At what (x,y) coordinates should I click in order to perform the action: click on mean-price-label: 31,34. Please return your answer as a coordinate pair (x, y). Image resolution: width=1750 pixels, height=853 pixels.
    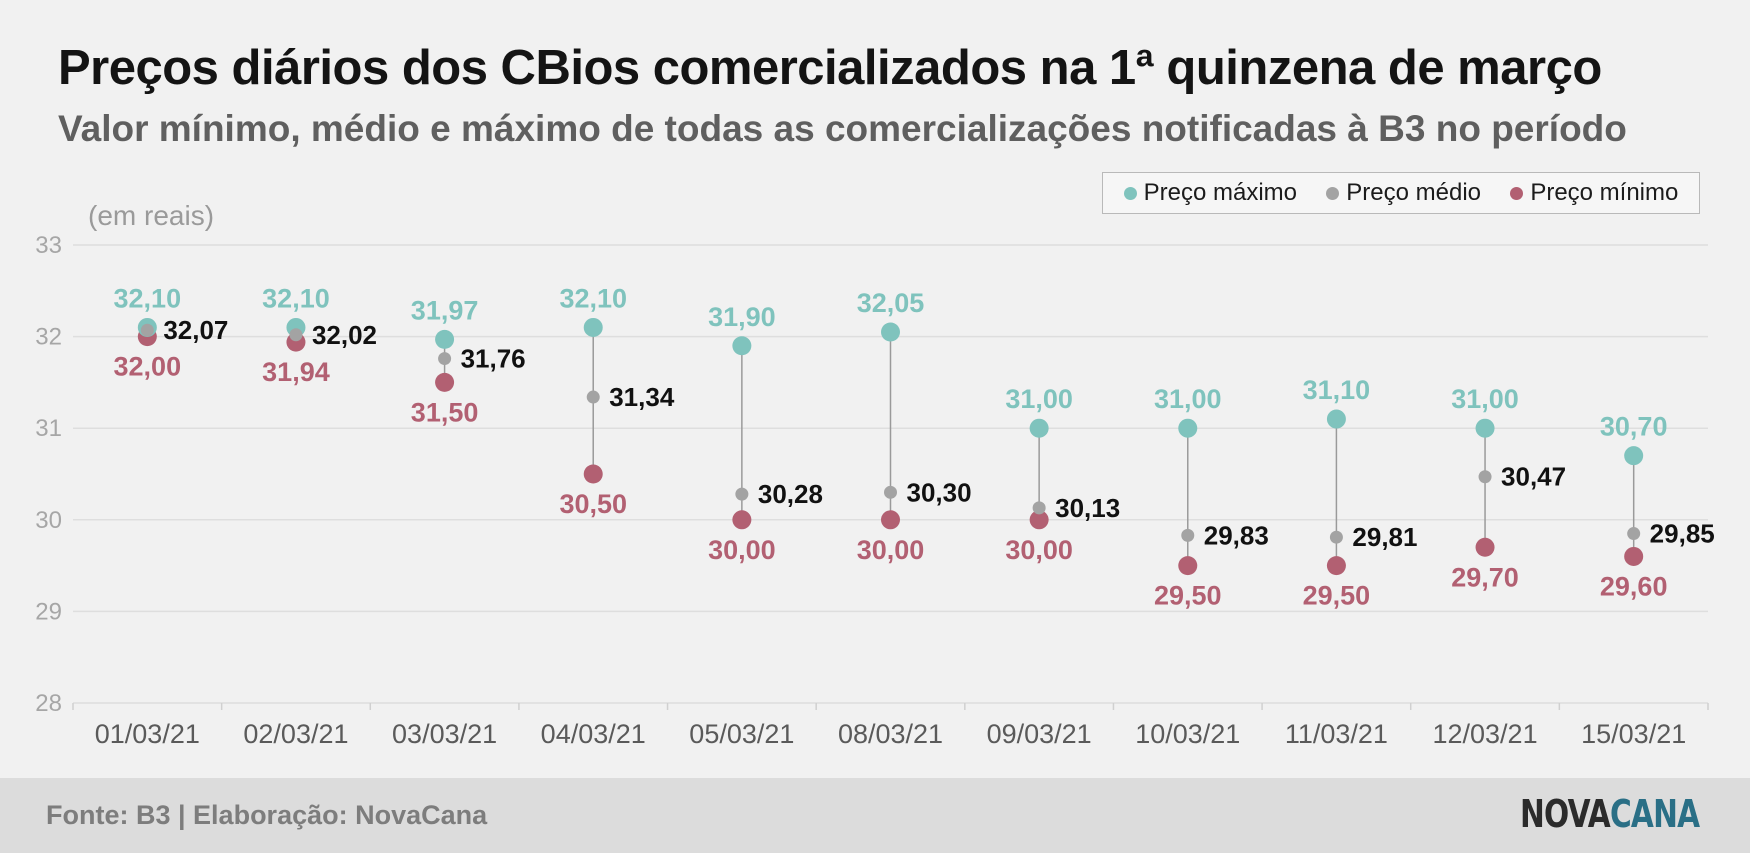
    Looking at the image, I should click on (642, 397).